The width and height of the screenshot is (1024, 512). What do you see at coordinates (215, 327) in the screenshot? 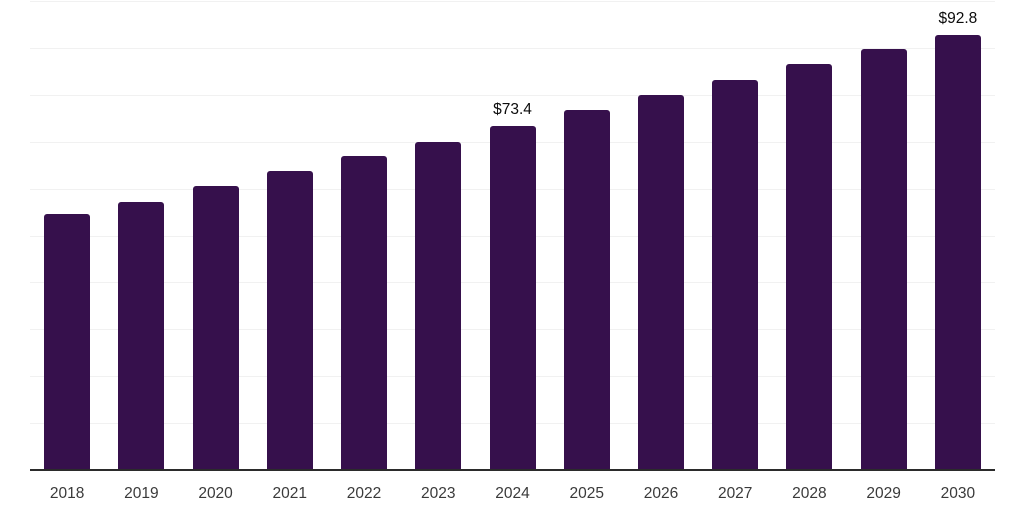
I see `bar-2020` at bounding box center [215, 327].